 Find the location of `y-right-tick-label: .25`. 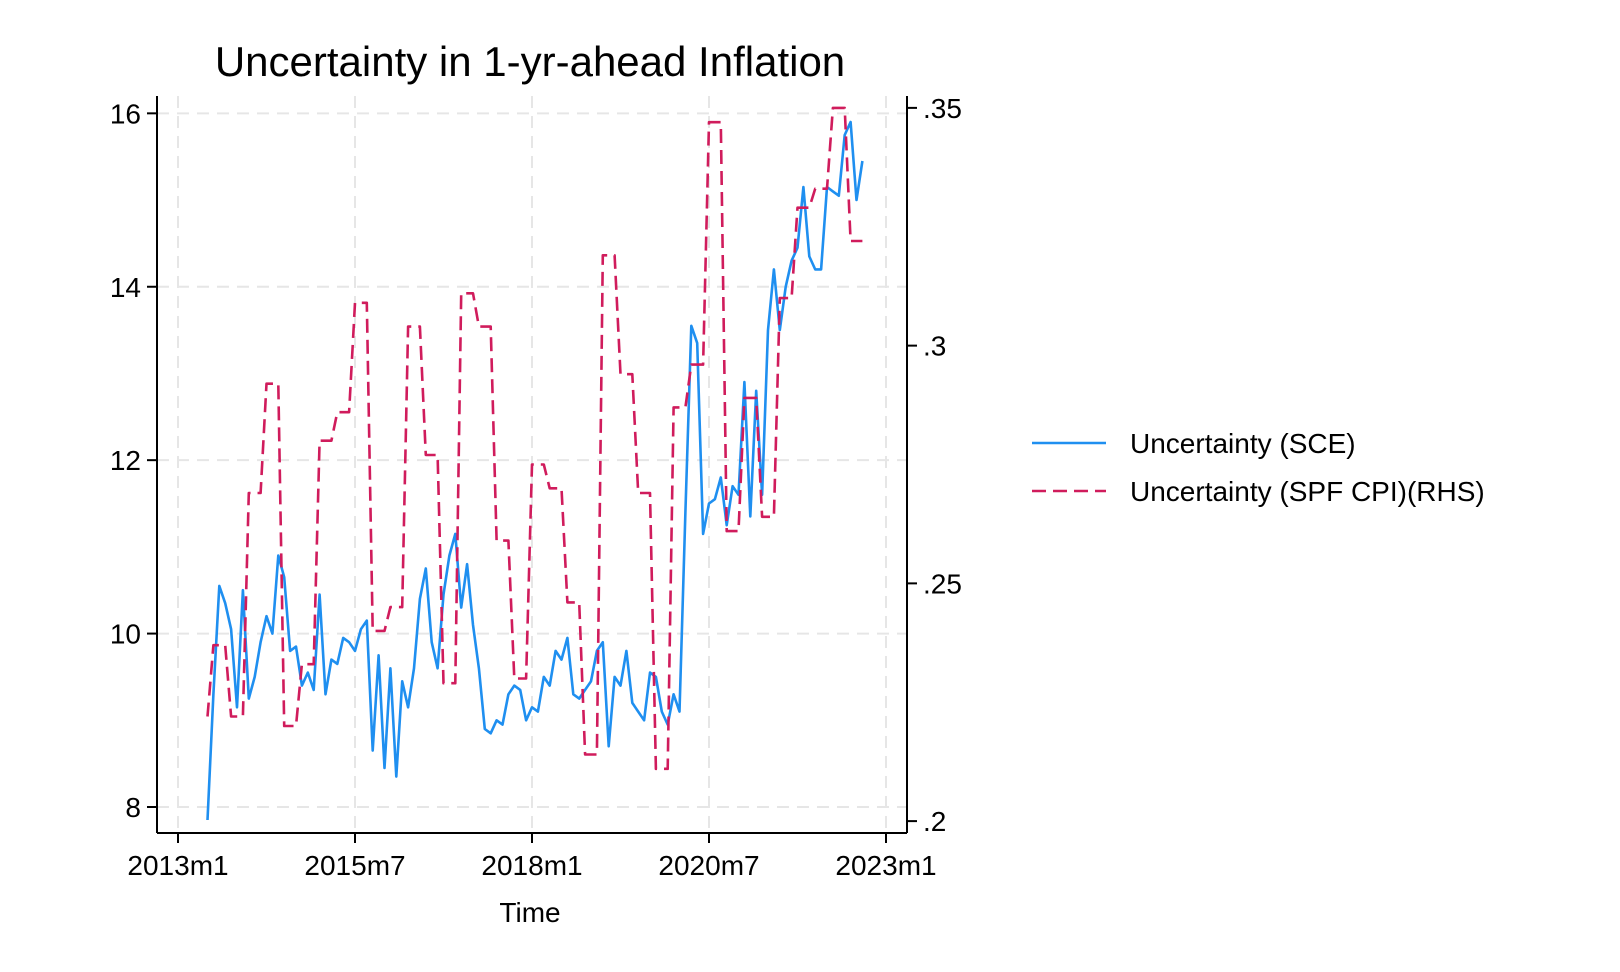

y-right-tick-label: .25 is located at coordinates (942, 583).